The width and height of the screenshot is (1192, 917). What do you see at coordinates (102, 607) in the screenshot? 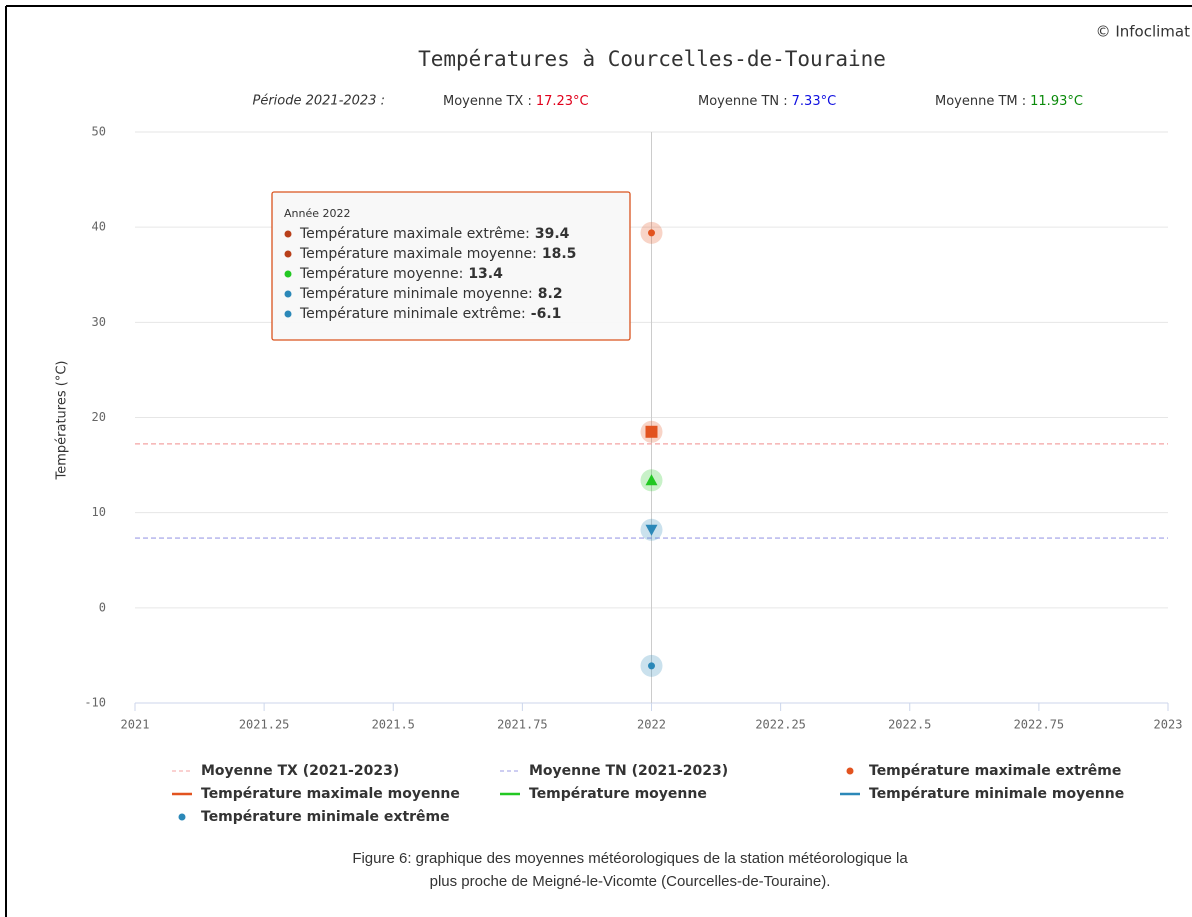
I see `y-tick-label: 0` at bounding box center [102, 607].